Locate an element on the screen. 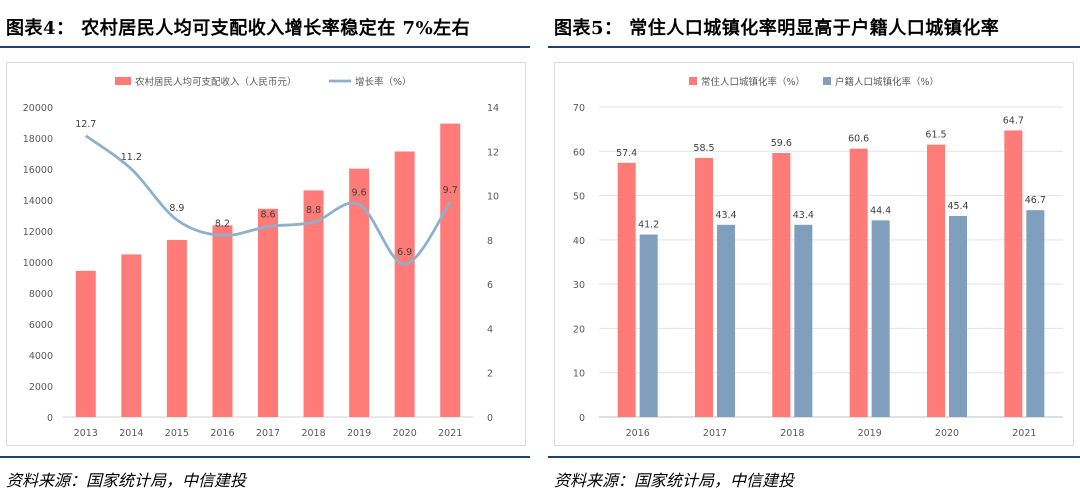 This screenshot has height=499, width=1080. right-y-tick-label: 2 is located at coordinates (490, 374).